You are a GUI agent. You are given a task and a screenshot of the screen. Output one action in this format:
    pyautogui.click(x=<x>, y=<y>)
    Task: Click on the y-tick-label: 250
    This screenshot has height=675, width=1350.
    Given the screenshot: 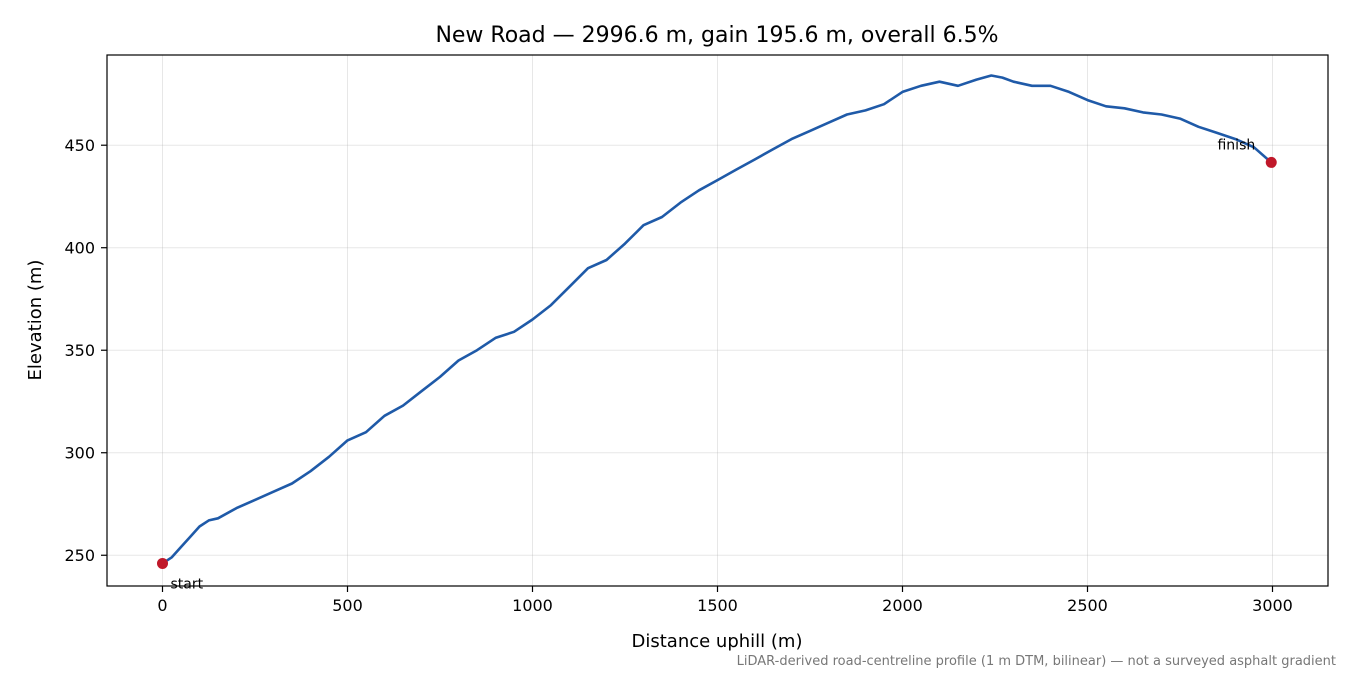 What is the action you would take?
    pyautogui.click(x=79, y=555)
    